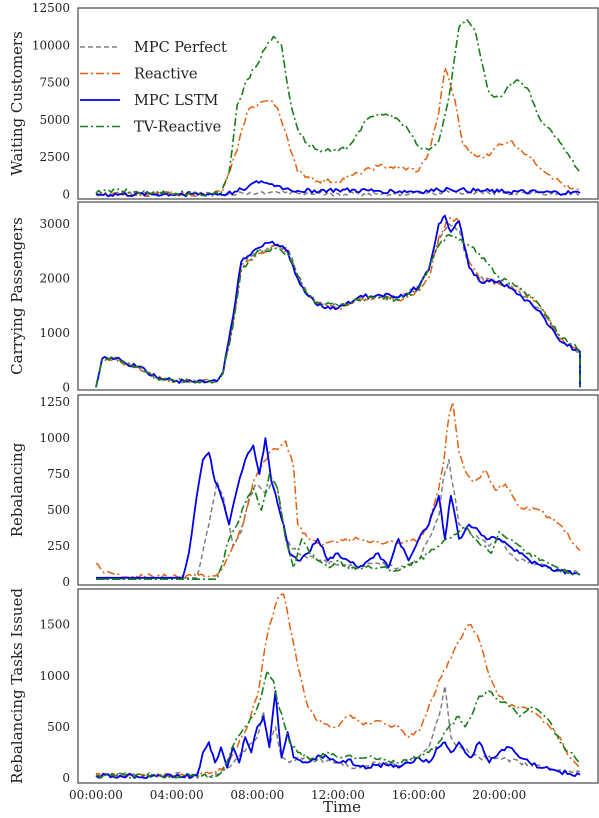 The image size is (599, 818). What do you see at coordinates (54, 83) in the screenshot?
I see `panel-1-ytick-7500: 7500` at bounding box center [54, 83].